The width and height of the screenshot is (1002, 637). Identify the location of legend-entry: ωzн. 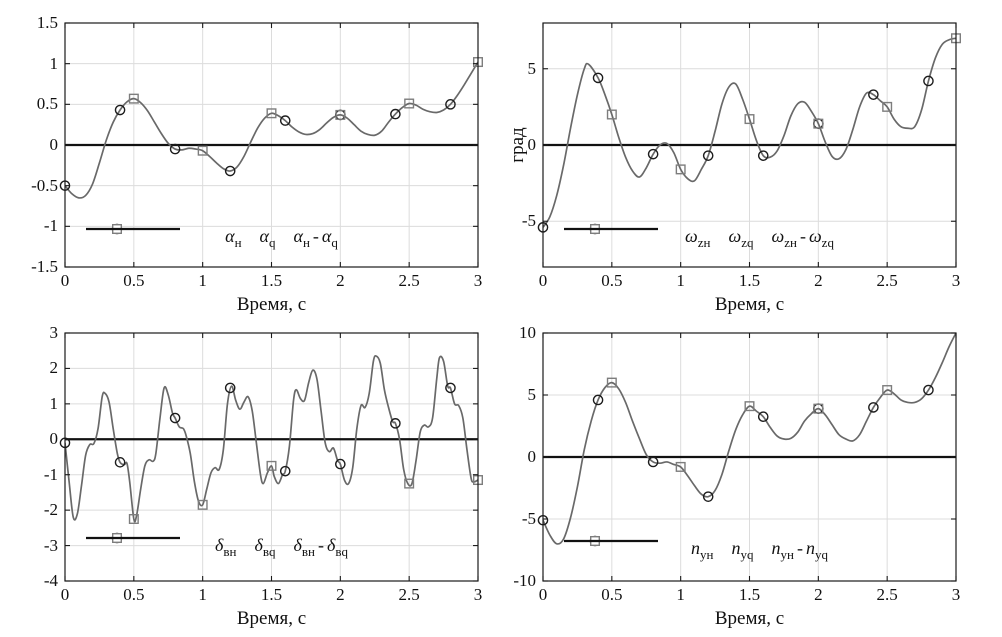
(637, 236).